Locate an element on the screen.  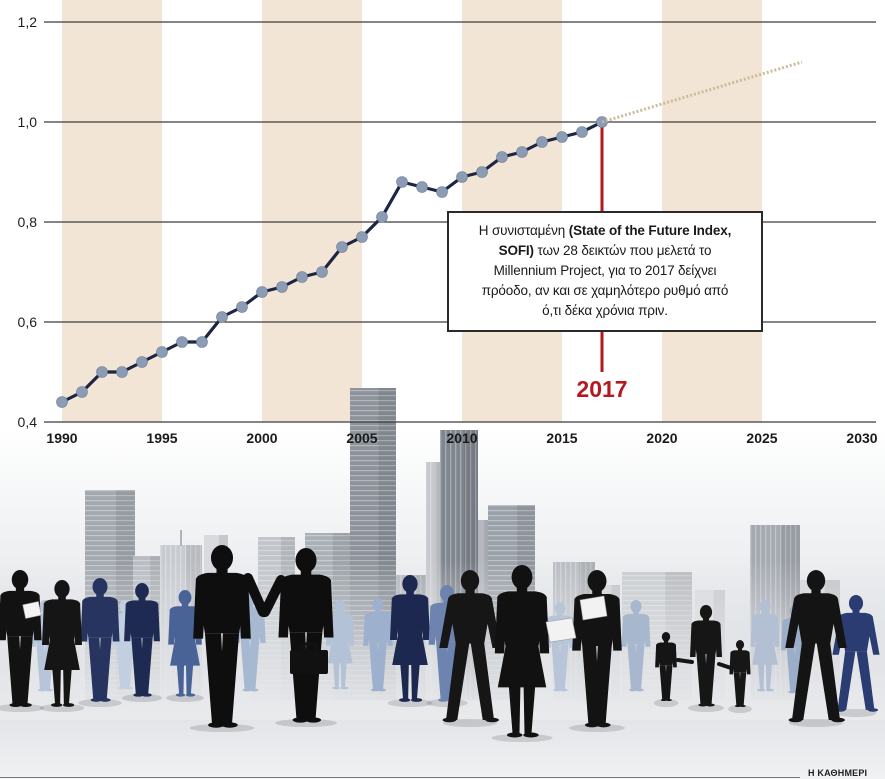
annotation-bold-text: (State of the Future Index, is located at coordinates (650, 230).